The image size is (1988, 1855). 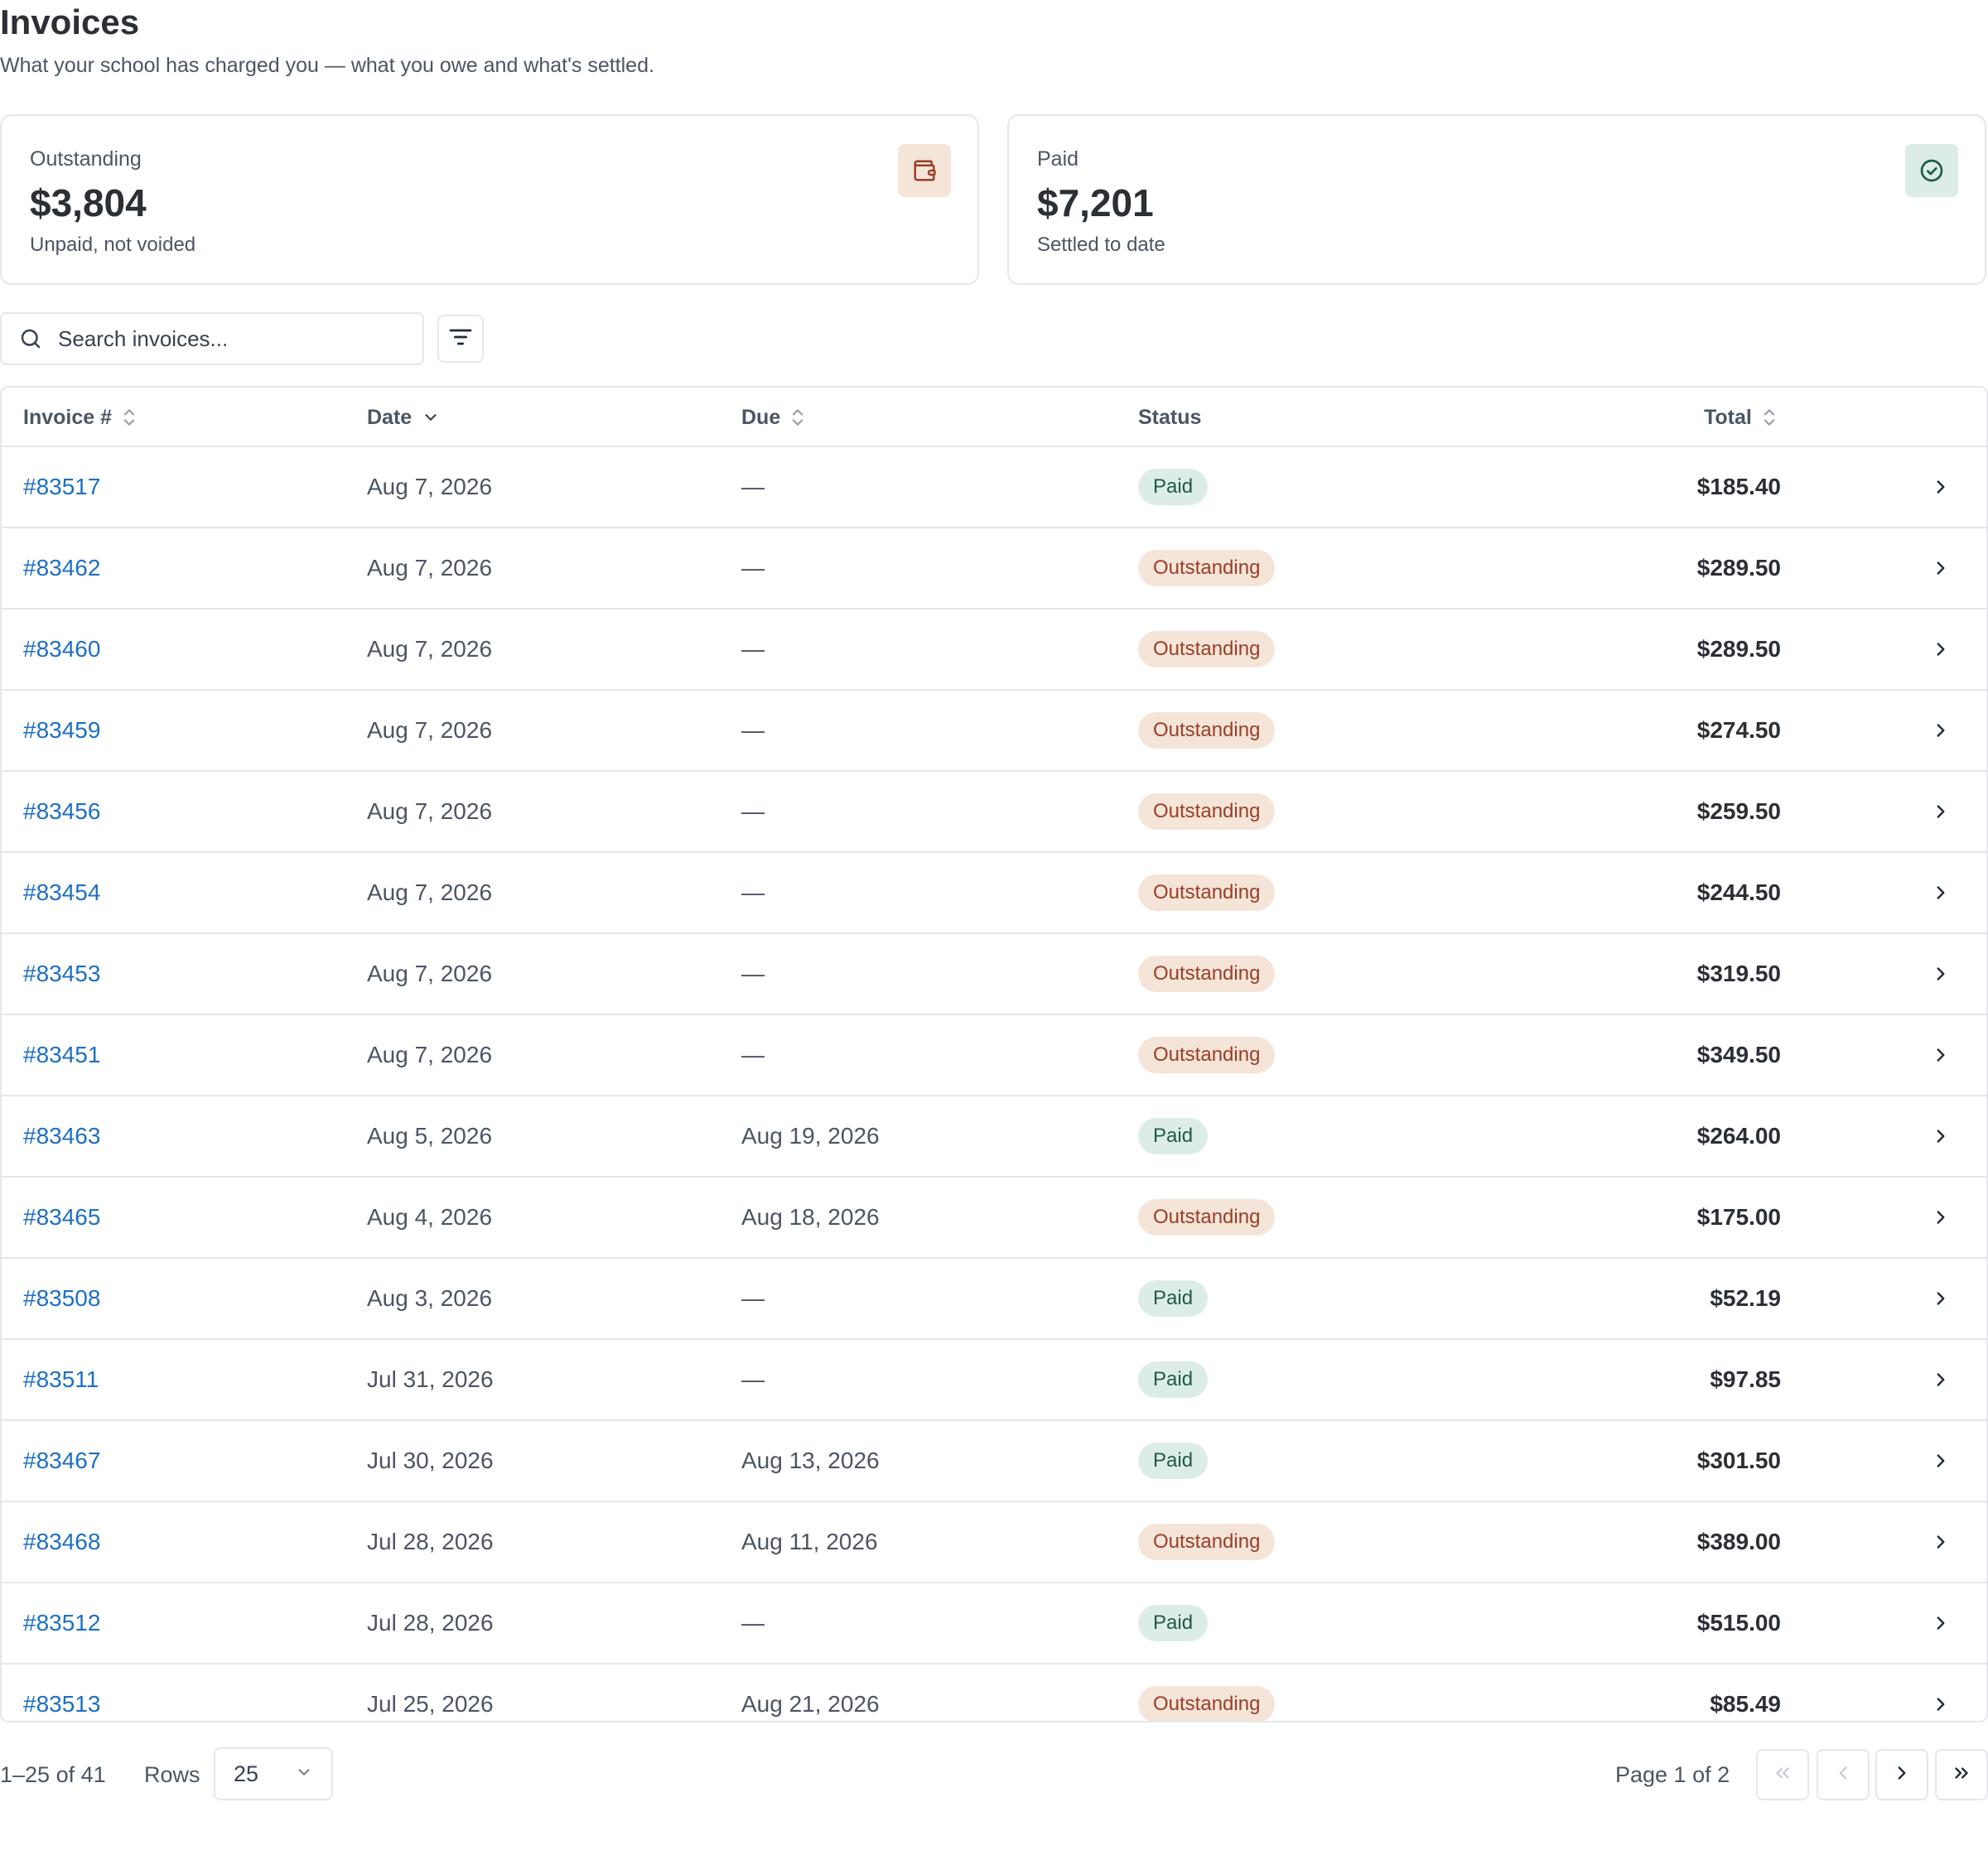 What do you see at coordinates (1173, 1461) in the screenshot?
I see `status-badge: Paid` at bounding box center [1173, 1461].